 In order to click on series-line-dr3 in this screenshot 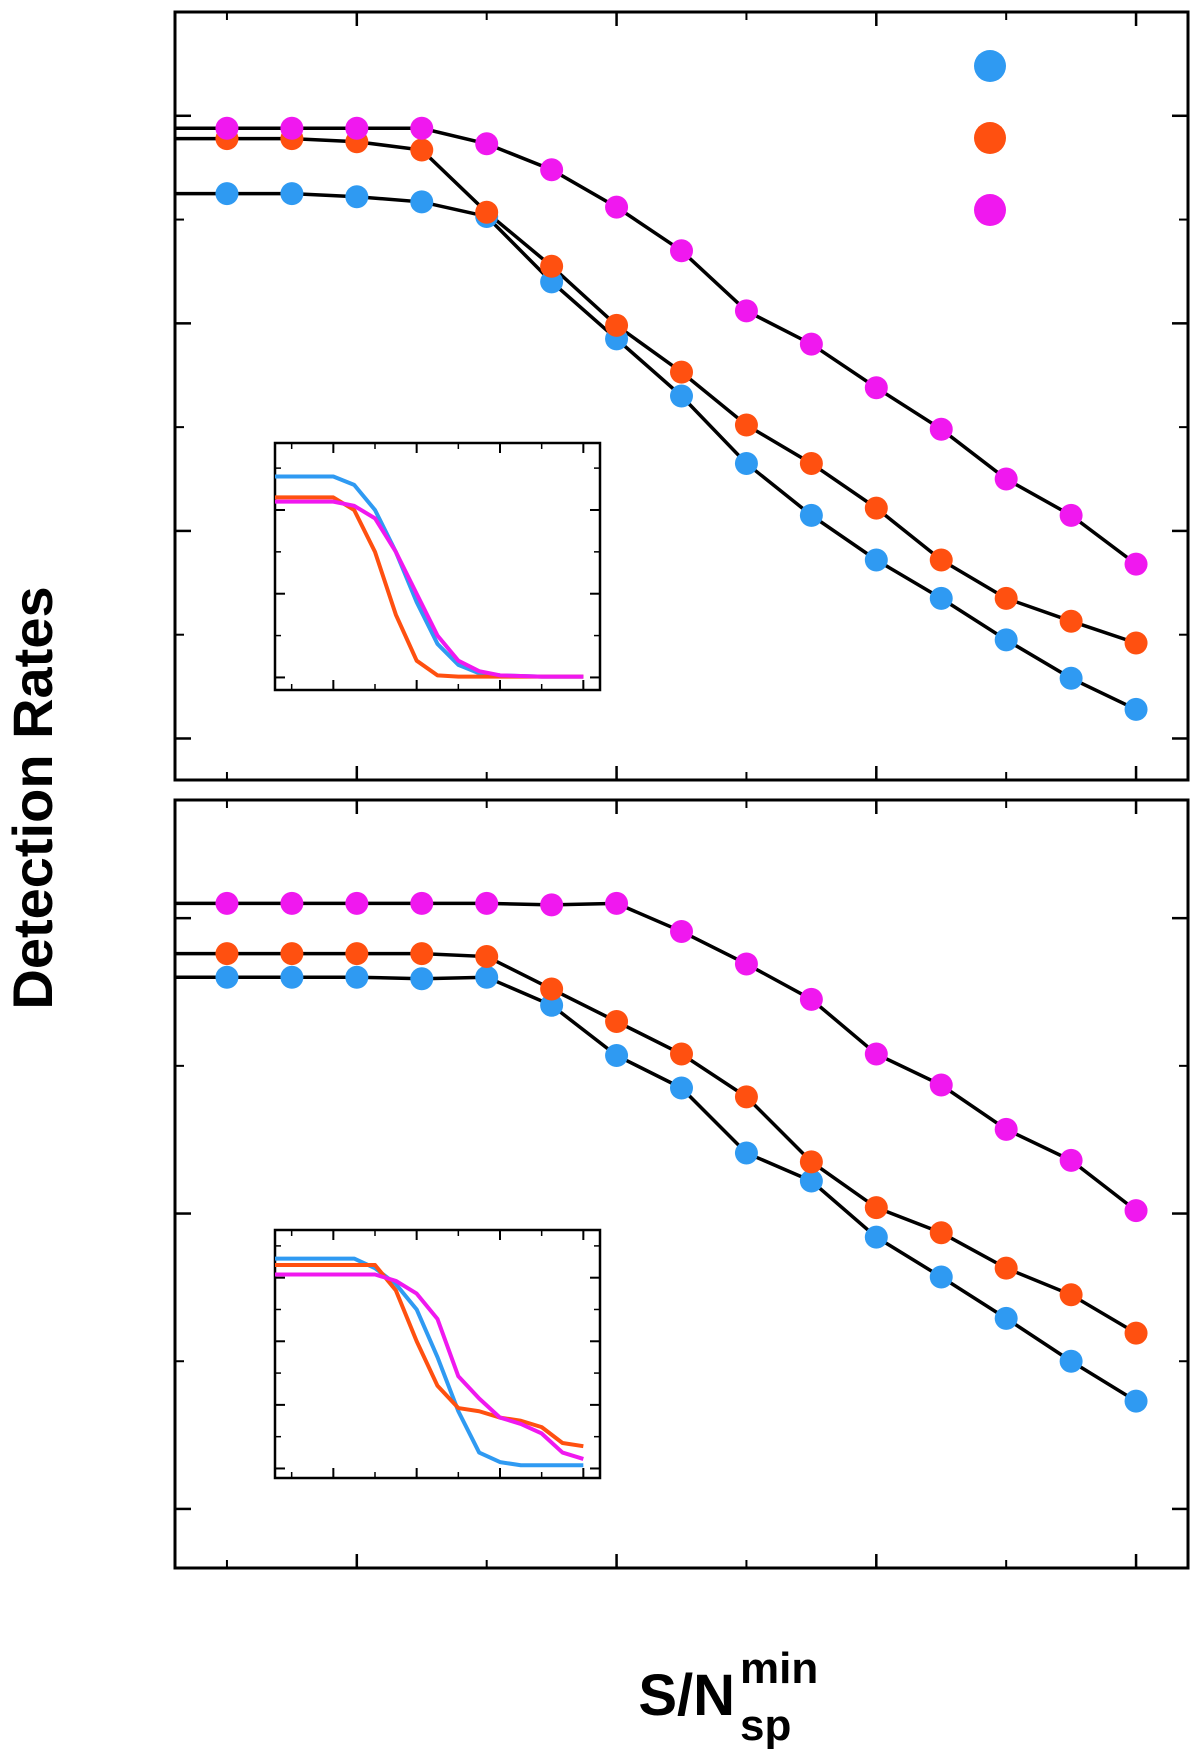, I will do `click(656, 1056)`.